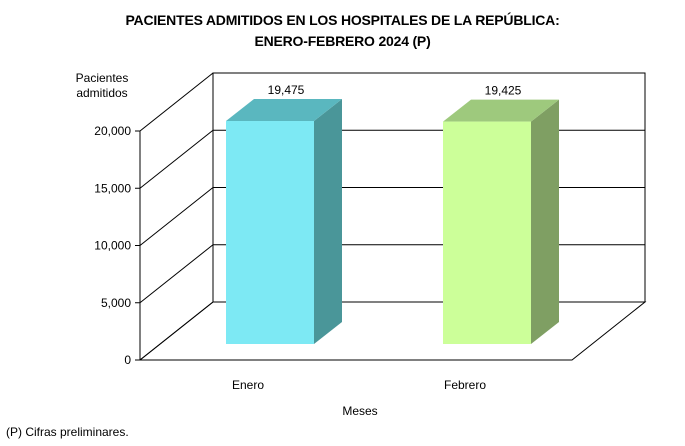 This screenshot has height=446, width=685. Describe the element at coordinates (501, 110) in the screenshot. I see `bar-top-febrero` at that location.